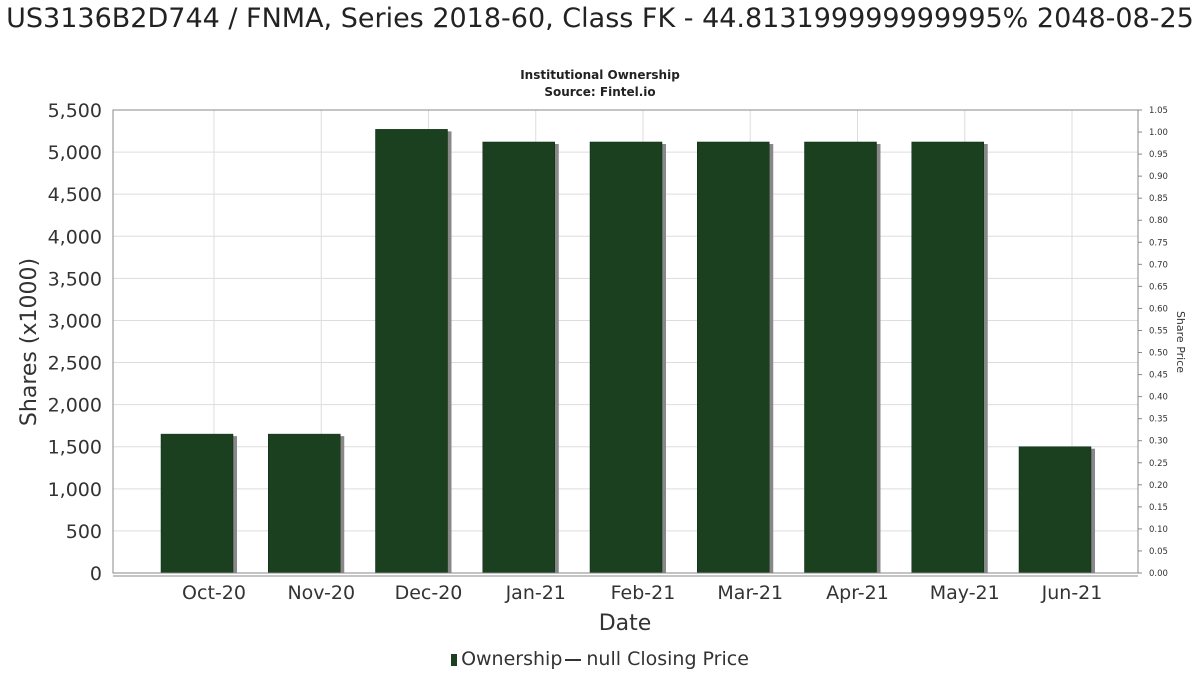 The width and height of the screenshot is (1200, 675). What do you see at coordinates (1158, 133) in the screenshot?
I see `y2-tick-label: 1.00` at bounding box center [1158, 133].